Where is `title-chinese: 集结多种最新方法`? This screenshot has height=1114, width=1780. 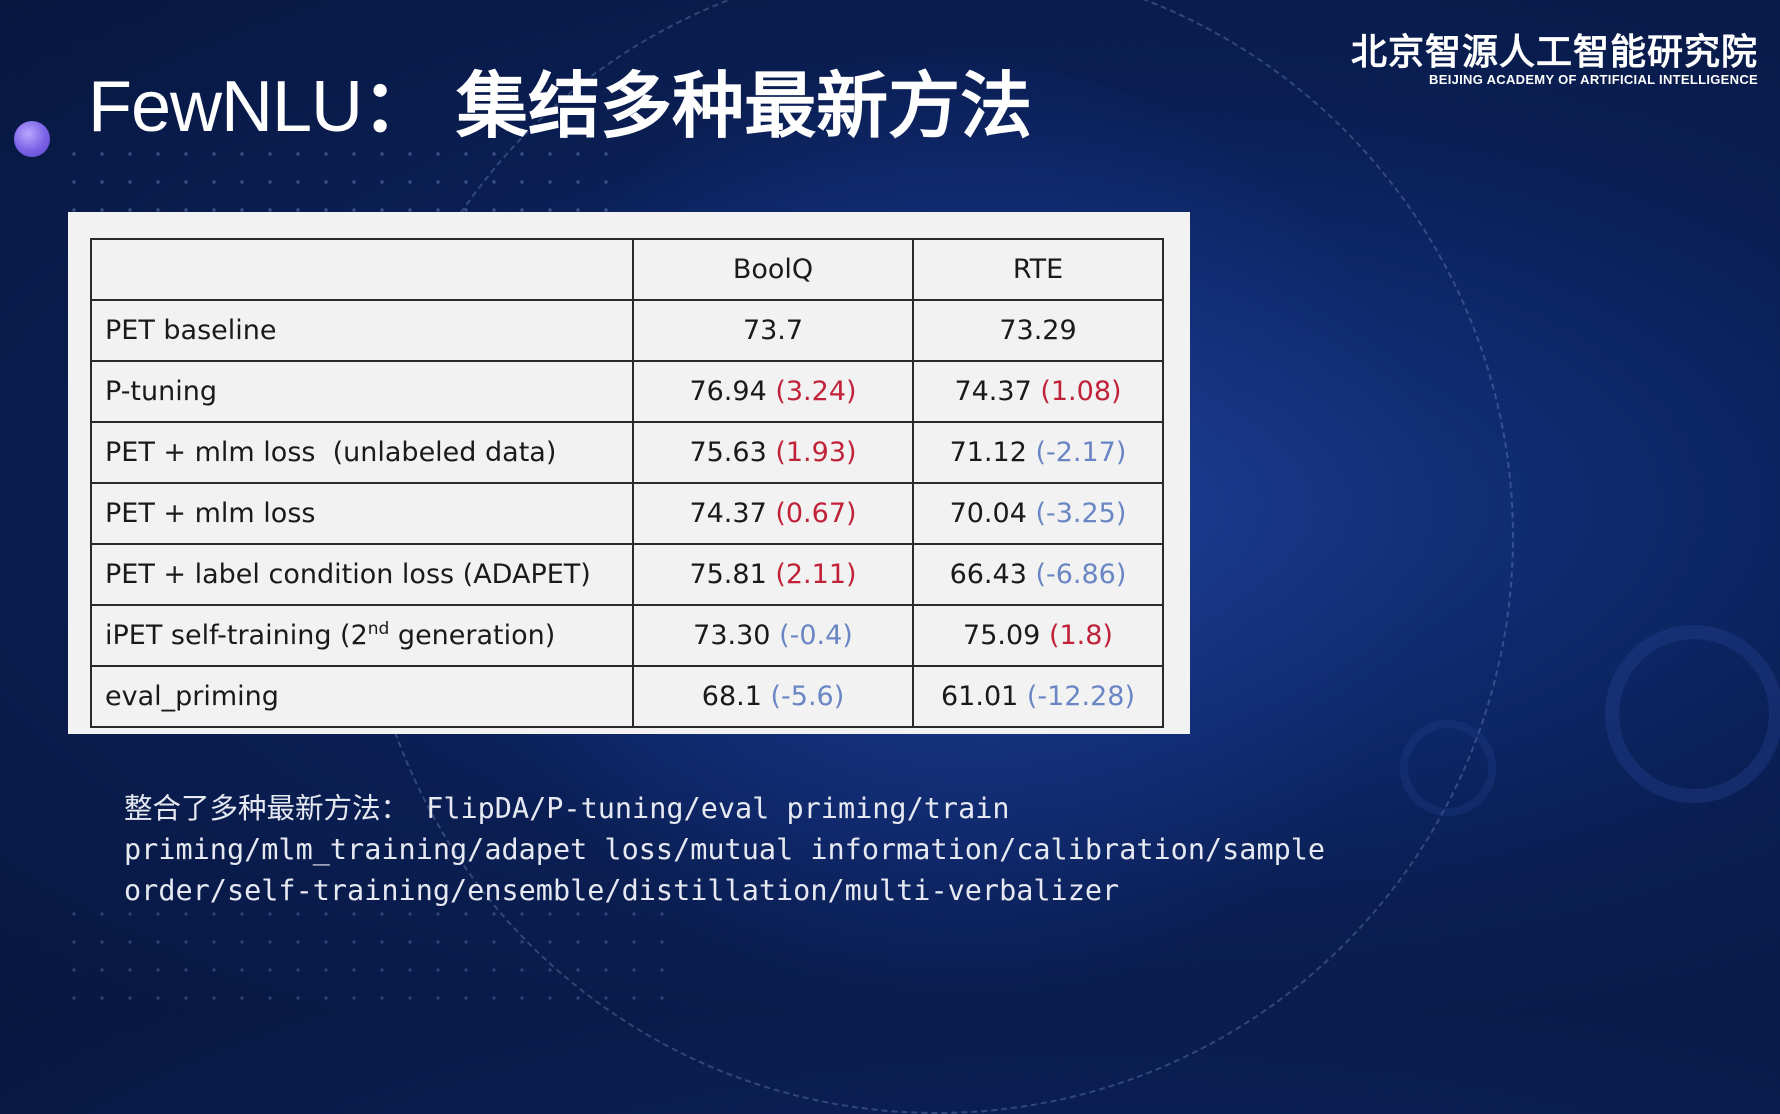 title-chinese: 集结多种最新方法 is located at coordinates (744, 107).